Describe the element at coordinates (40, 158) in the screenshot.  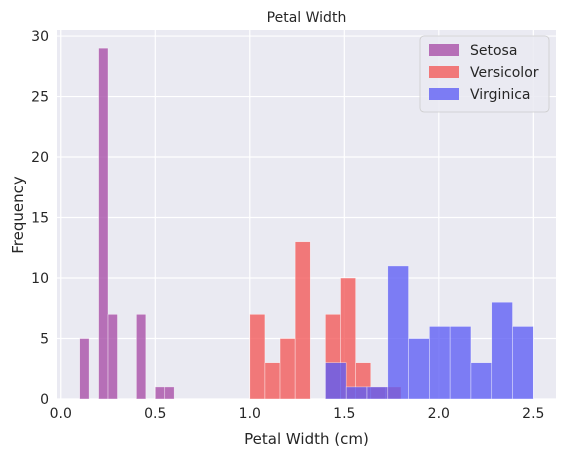
I see `y-tick-label: 20` at that location.